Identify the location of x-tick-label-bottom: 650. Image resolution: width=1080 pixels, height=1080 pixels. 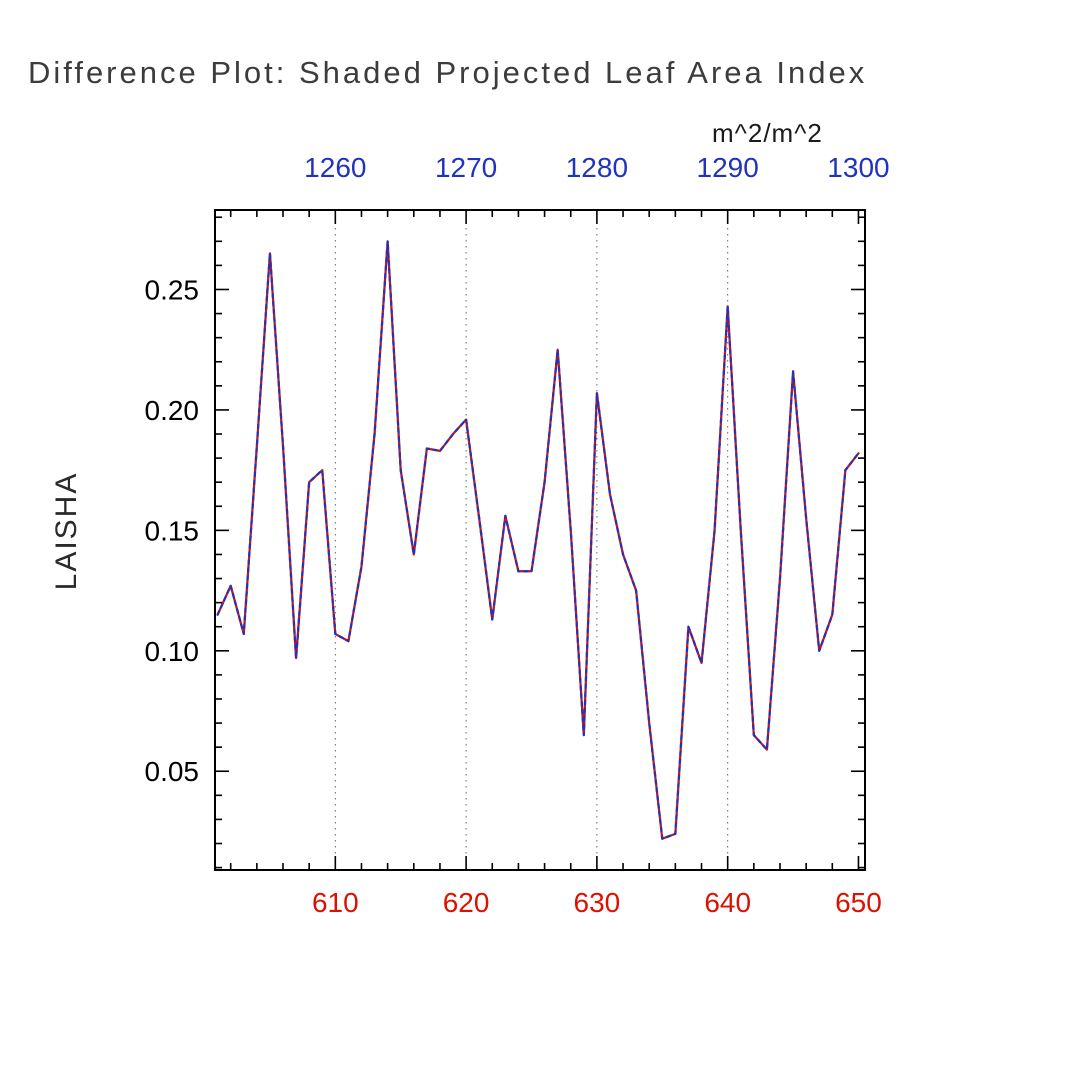
(858, 902).